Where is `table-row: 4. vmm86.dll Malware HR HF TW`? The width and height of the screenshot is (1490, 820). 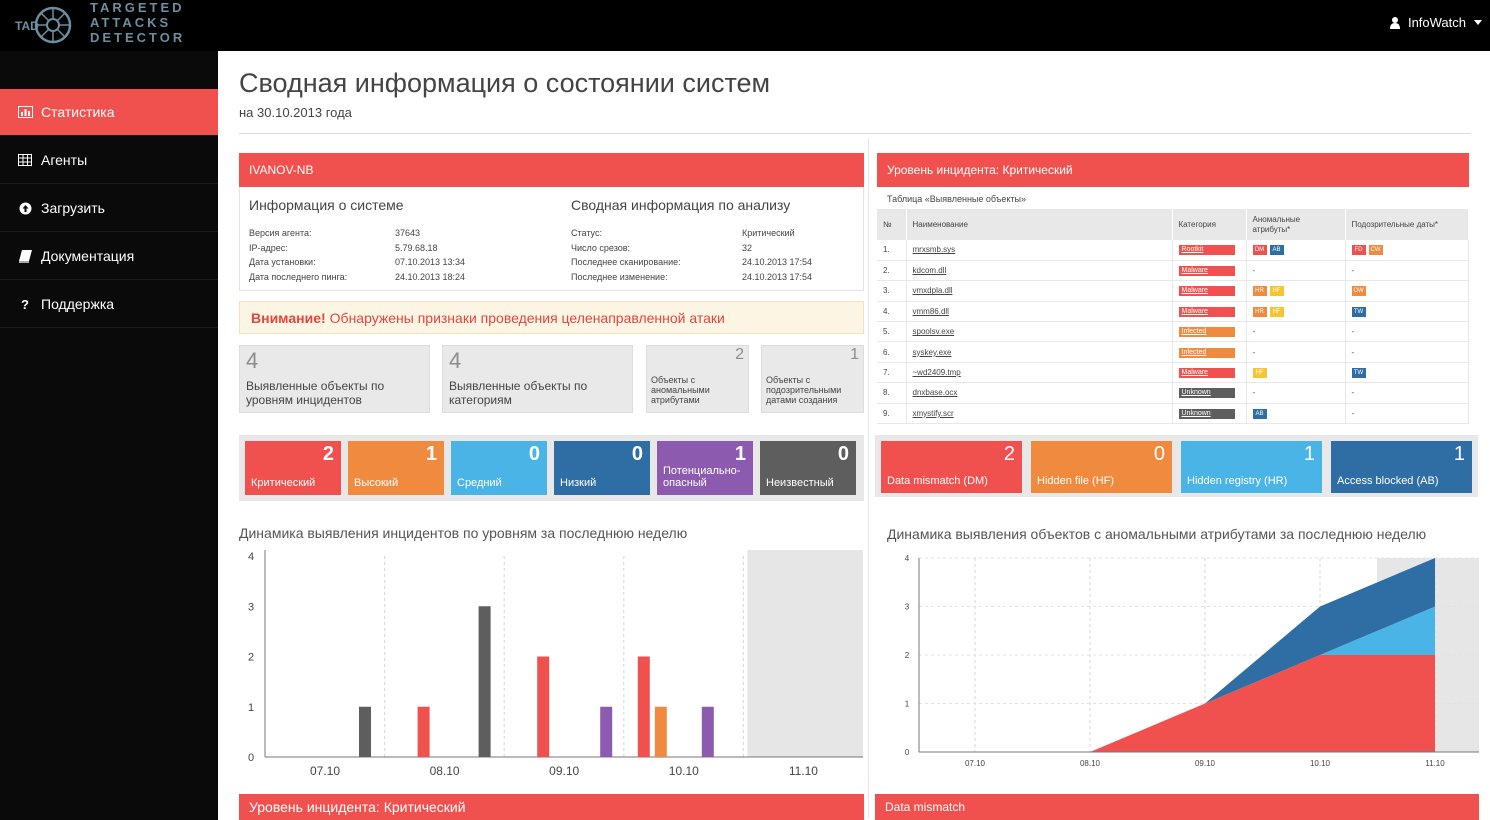
table-row: 4. vmm86.dll Malware HR HF TW is located at coordinates (1173, 312).